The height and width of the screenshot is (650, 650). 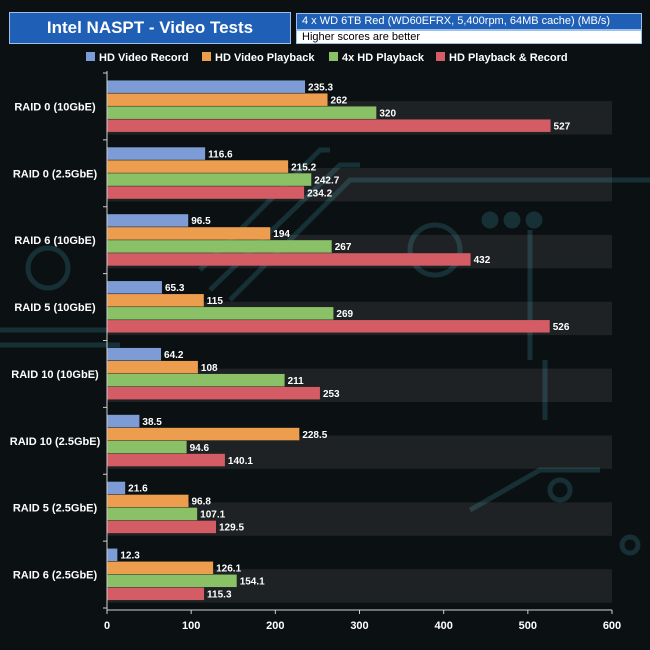 I want to click on data-label: 38.5, so click(x=152, y=422).